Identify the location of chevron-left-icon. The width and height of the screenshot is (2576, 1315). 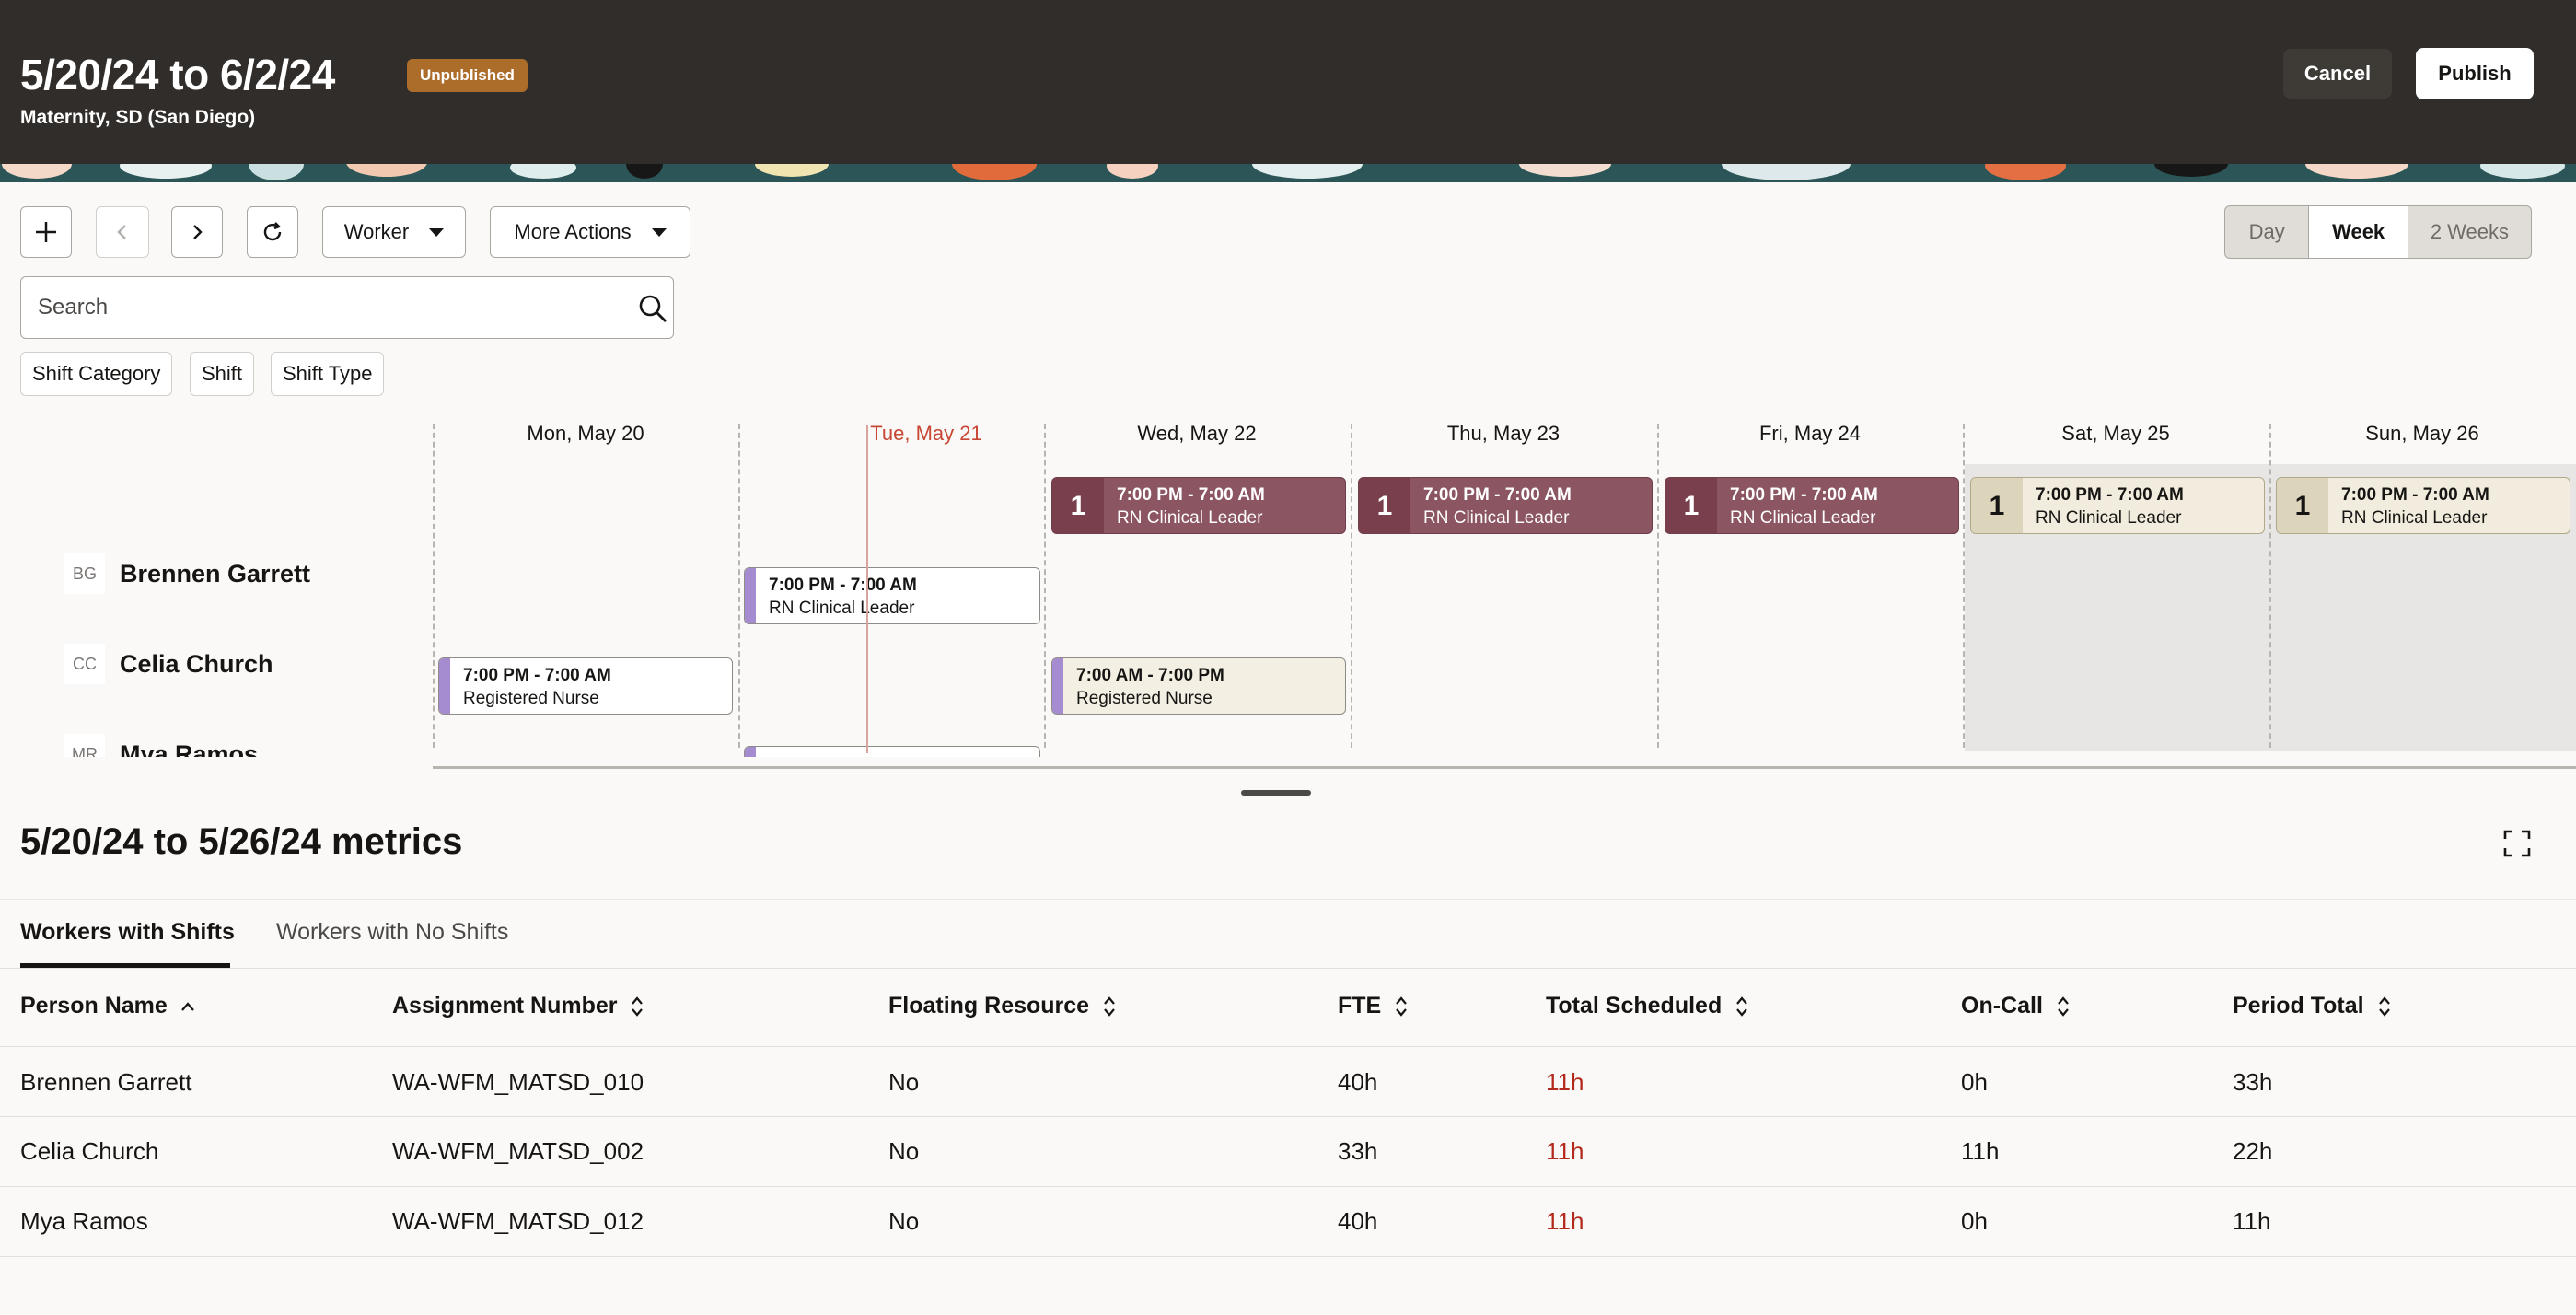
(121, 232).